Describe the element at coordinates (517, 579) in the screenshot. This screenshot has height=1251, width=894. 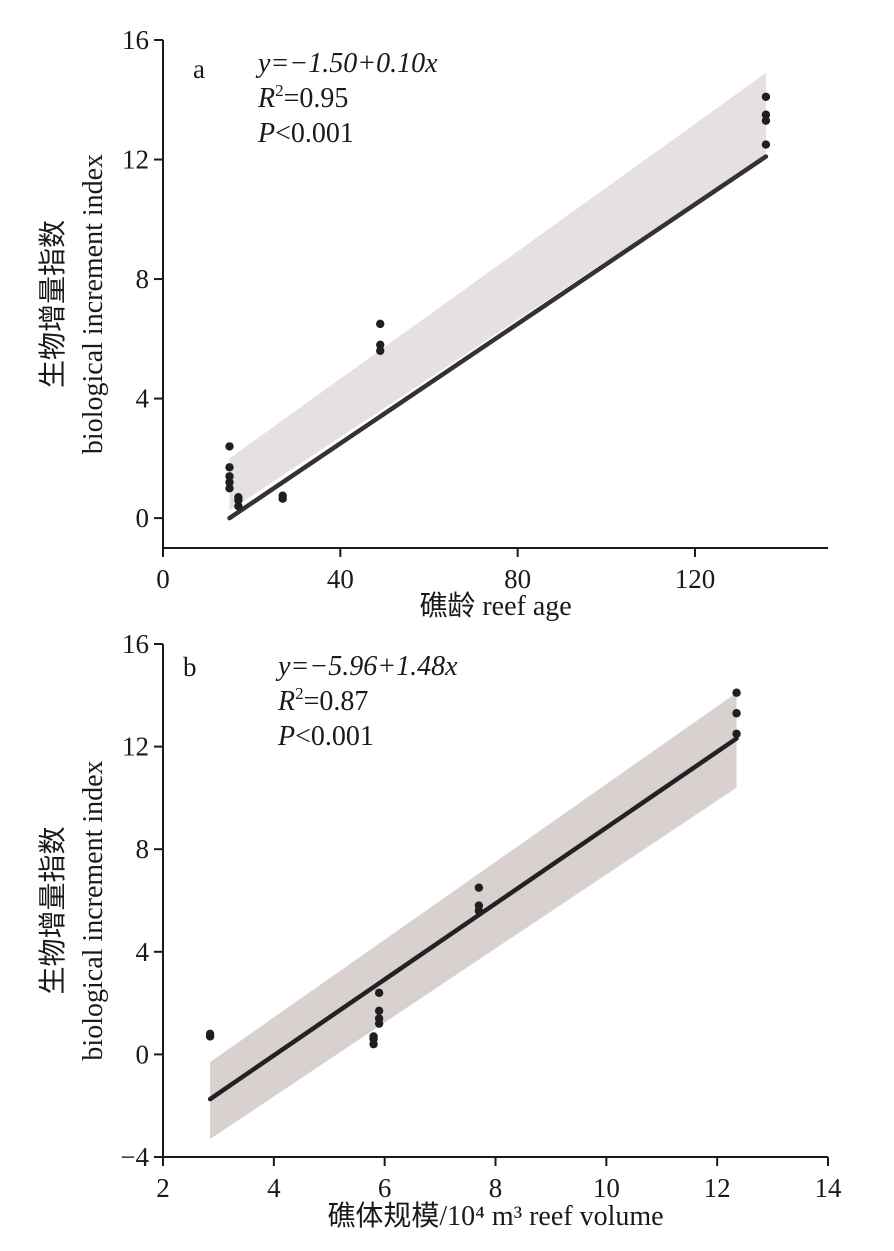
I see `x-tick-label: 80` at that location.